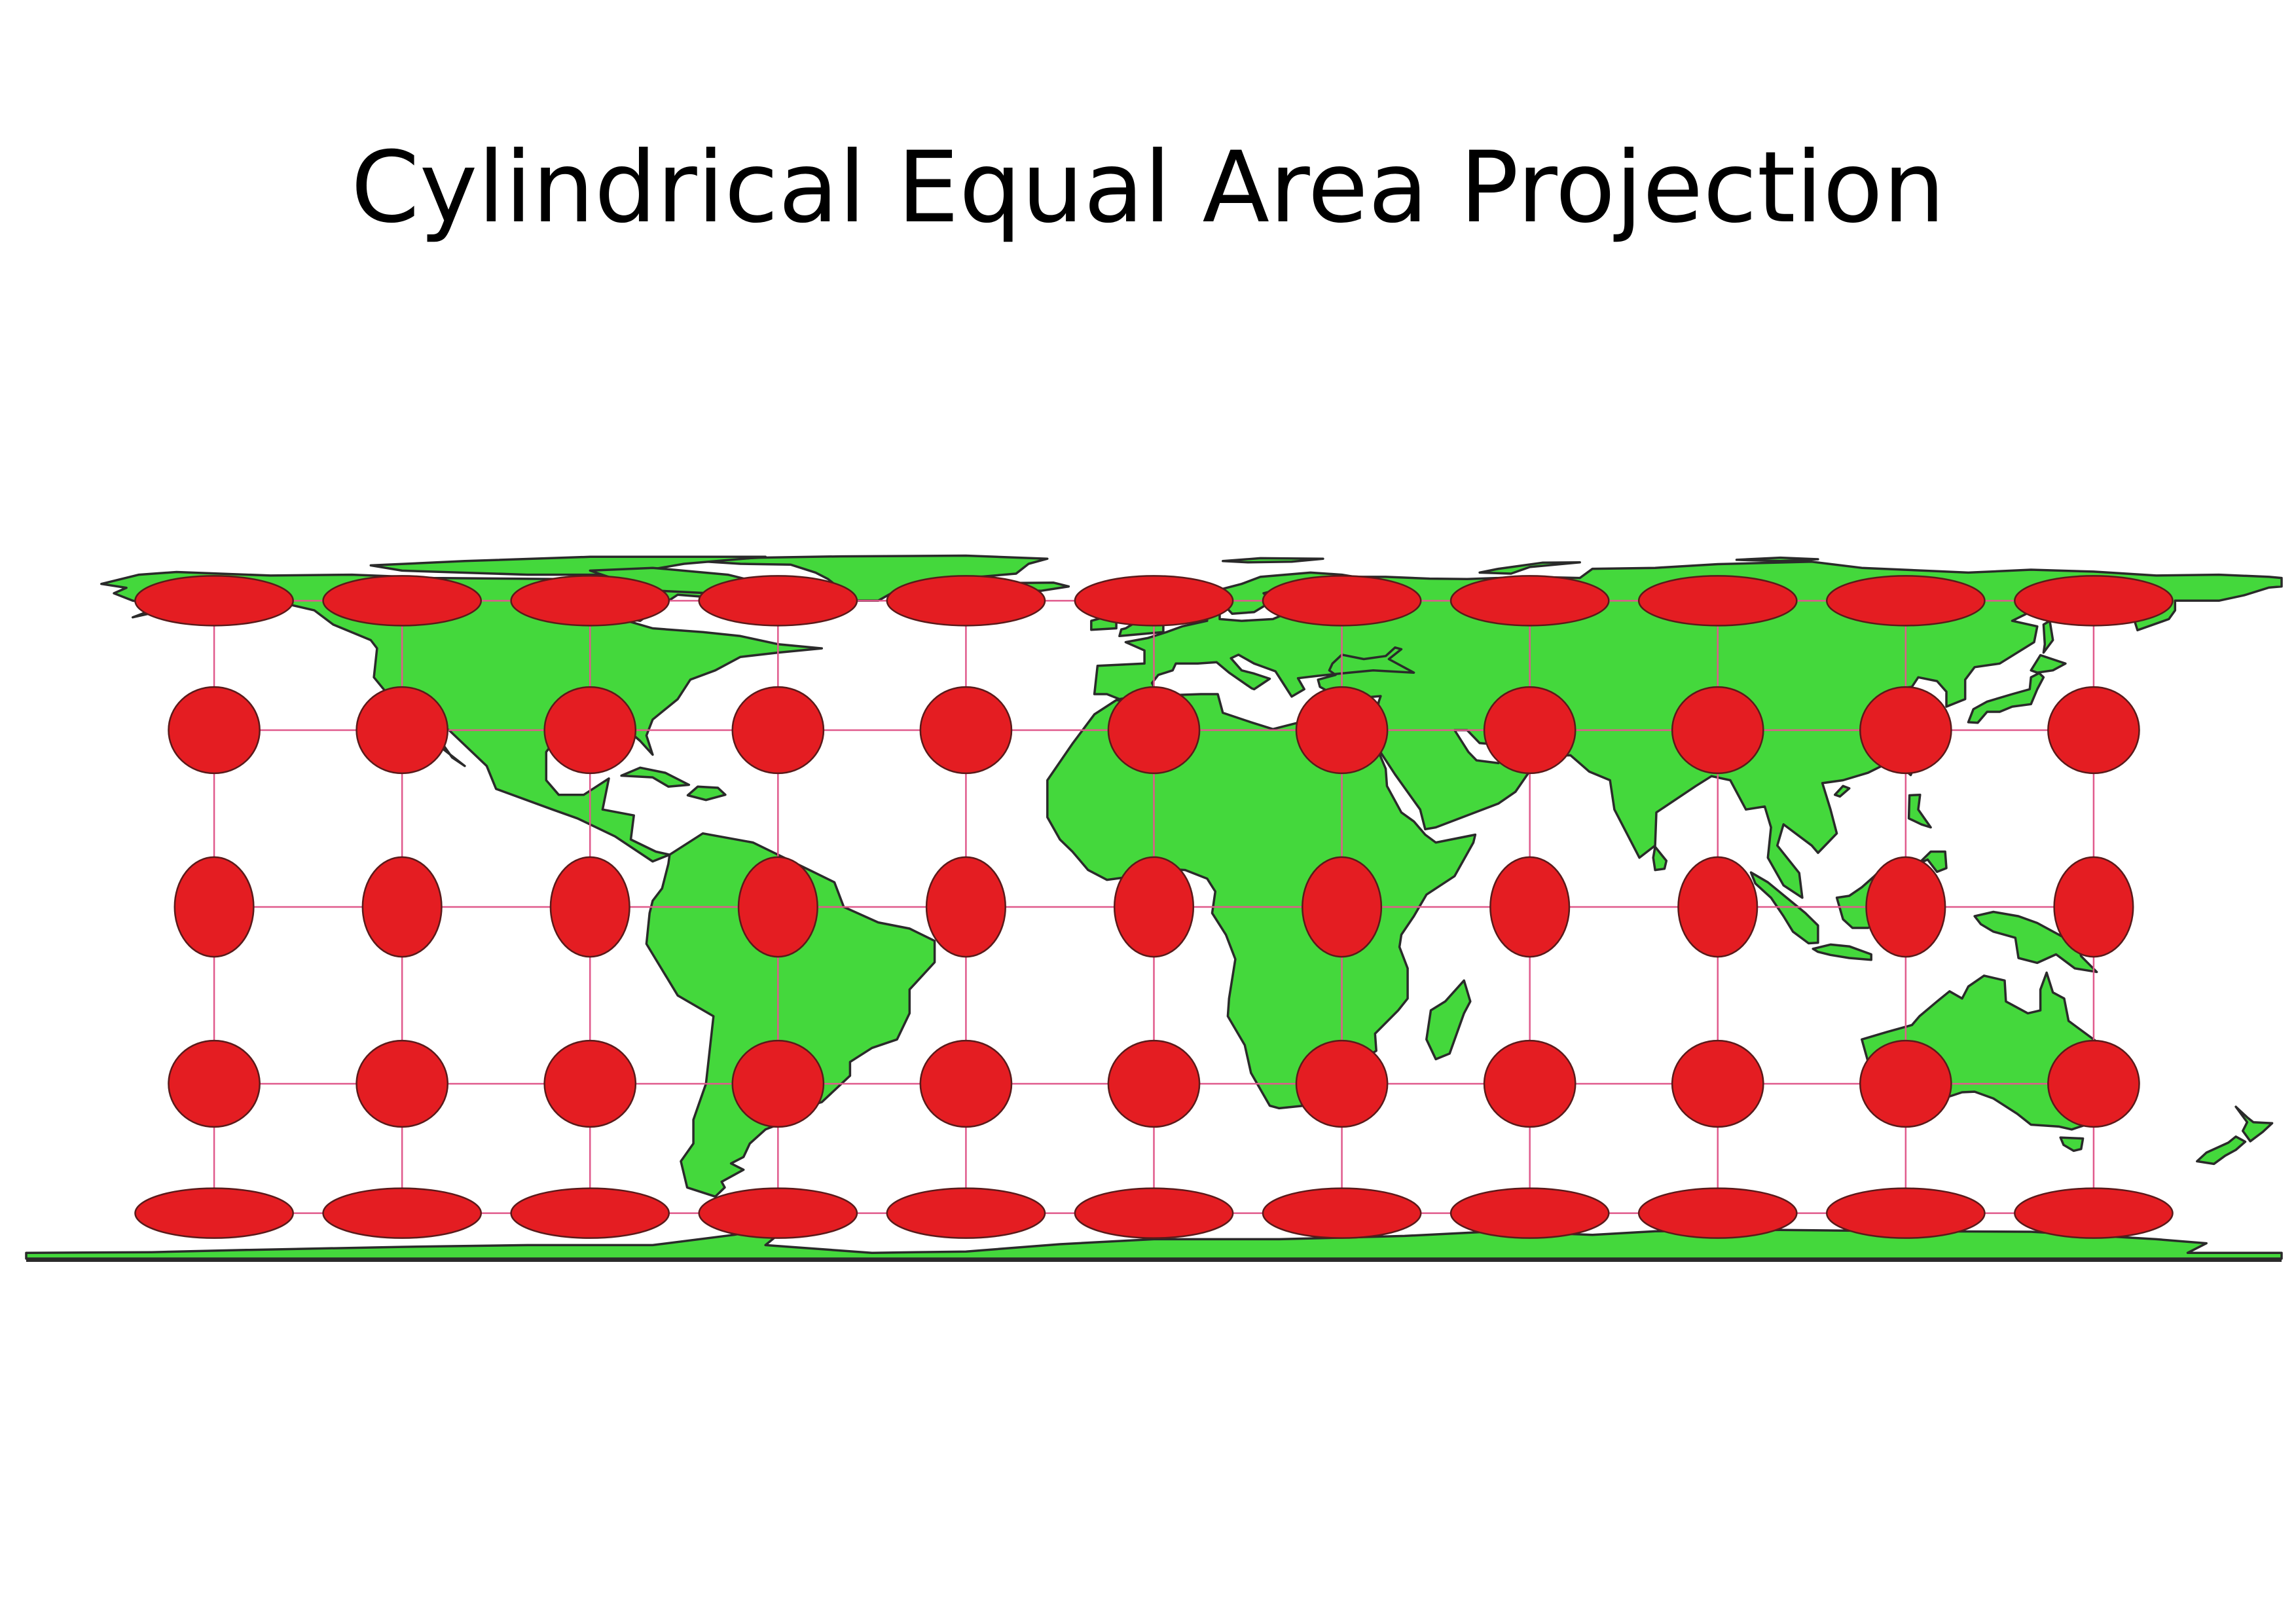 Image resolution: width=2296 pixels, height=1624 pixels. Describe the element at coordinates (1660, 858) in the screenshot. I see `land-sri-lanka` at that location.